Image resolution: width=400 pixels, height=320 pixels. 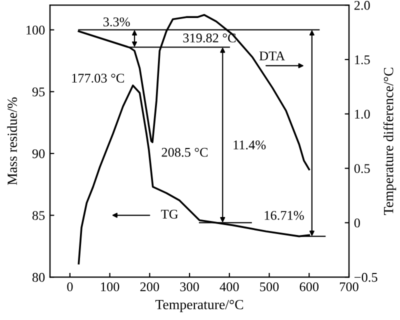 What do you see at coordinates (309, 287) in the screenshot?
I see `x-tick-label: 600` at bounding box center [309, 287].